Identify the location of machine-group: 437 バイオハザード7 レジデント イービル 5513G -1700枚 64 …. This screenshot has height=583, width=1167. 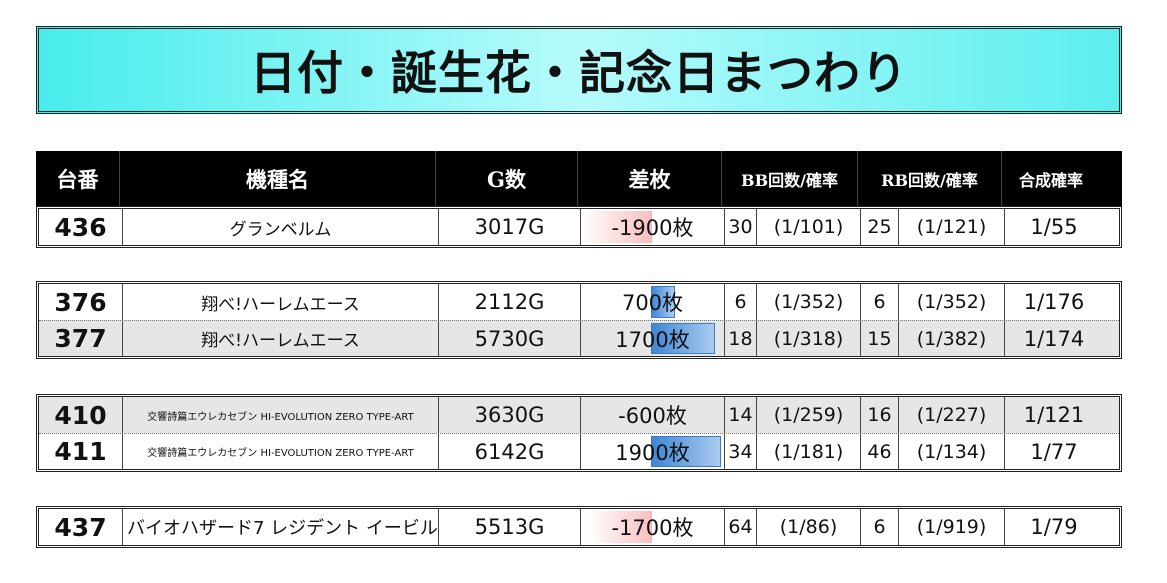
(579, 527).